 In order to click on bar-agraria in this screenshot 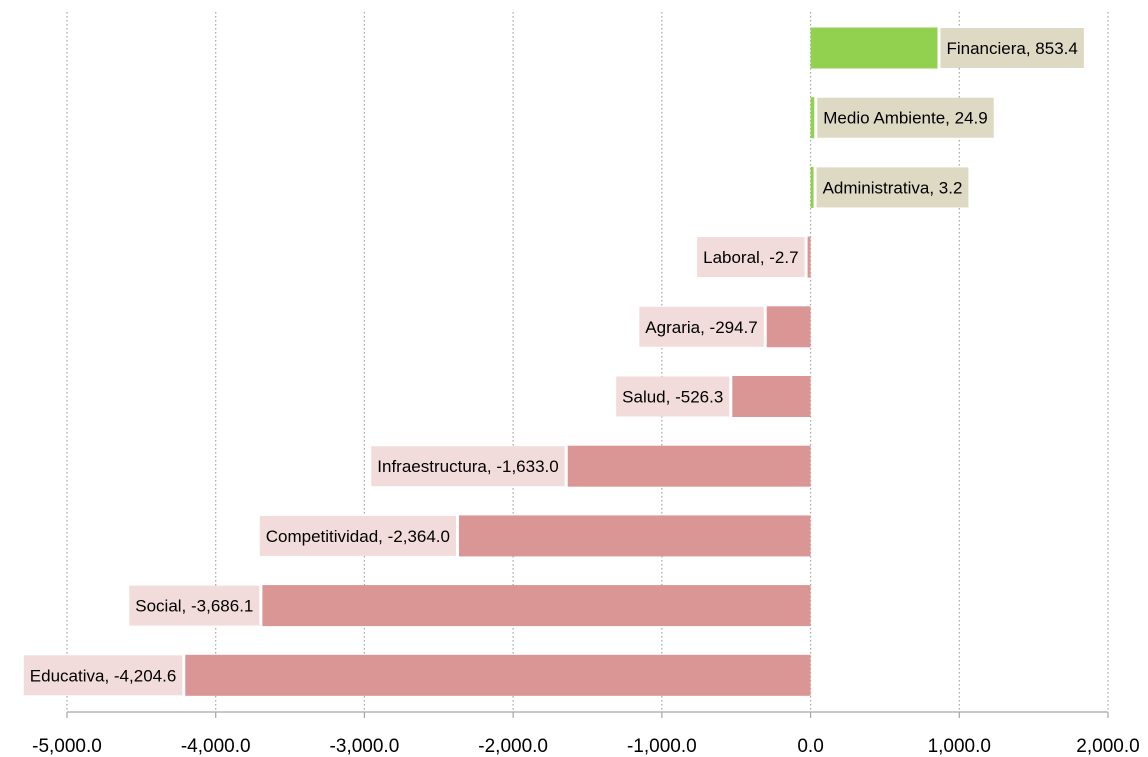, I will do `click(788, 327)`.